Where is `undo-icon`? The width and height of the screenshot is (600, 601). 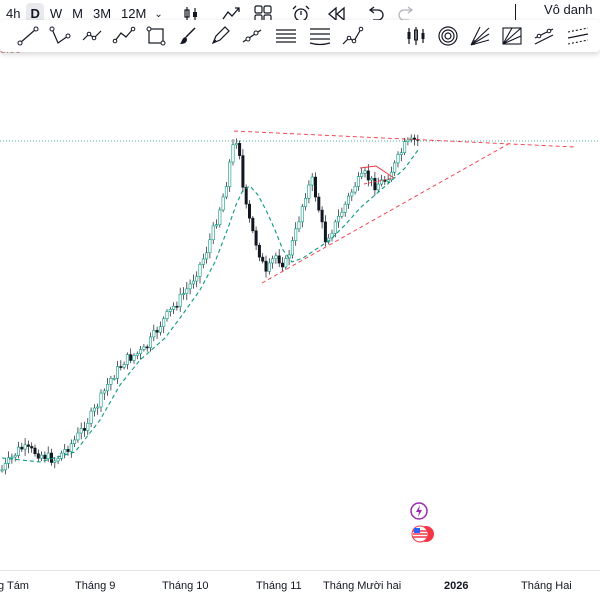 undo-icon is located at coordinates (375, 14).